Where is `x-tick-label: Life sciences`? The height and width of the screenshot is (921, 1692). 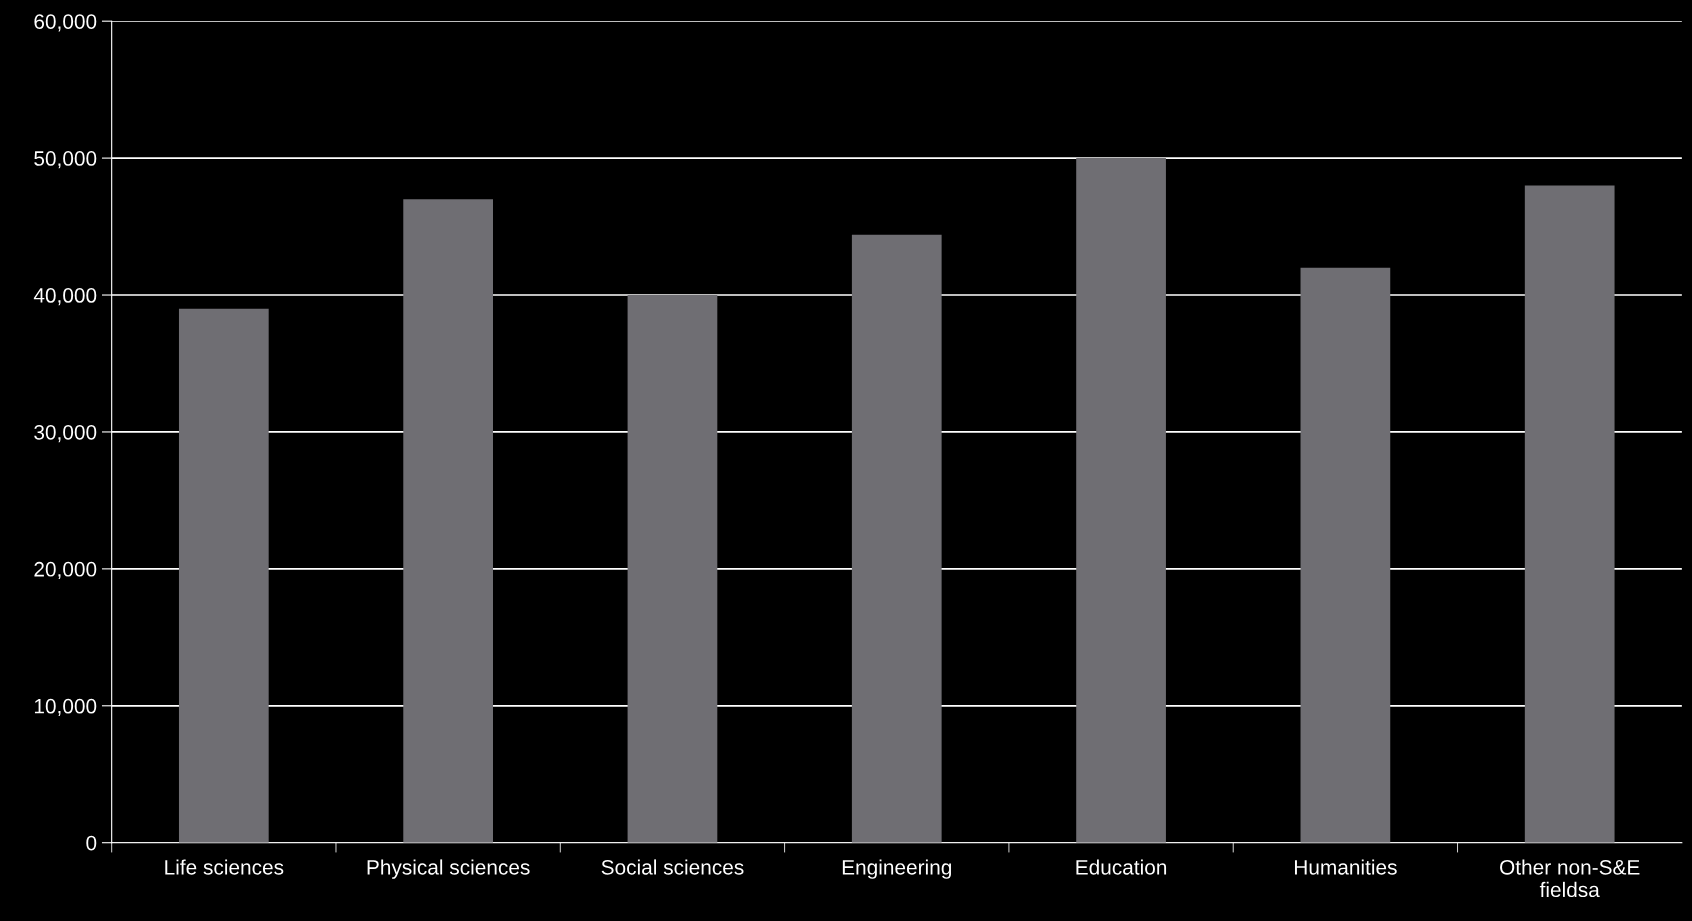
x-tick-label: Life sciences is located at coordinates (224, 867).